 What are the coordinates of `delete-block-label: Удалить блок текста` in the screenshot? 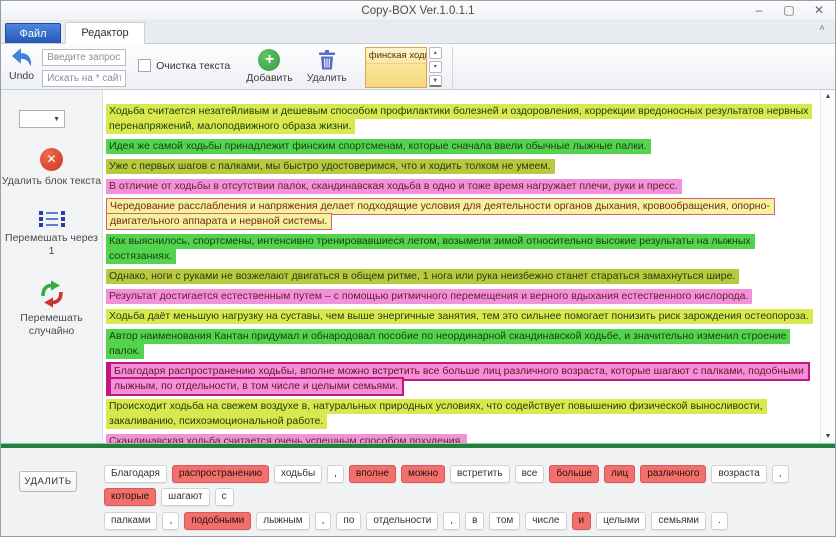 It's located at (51, 181).